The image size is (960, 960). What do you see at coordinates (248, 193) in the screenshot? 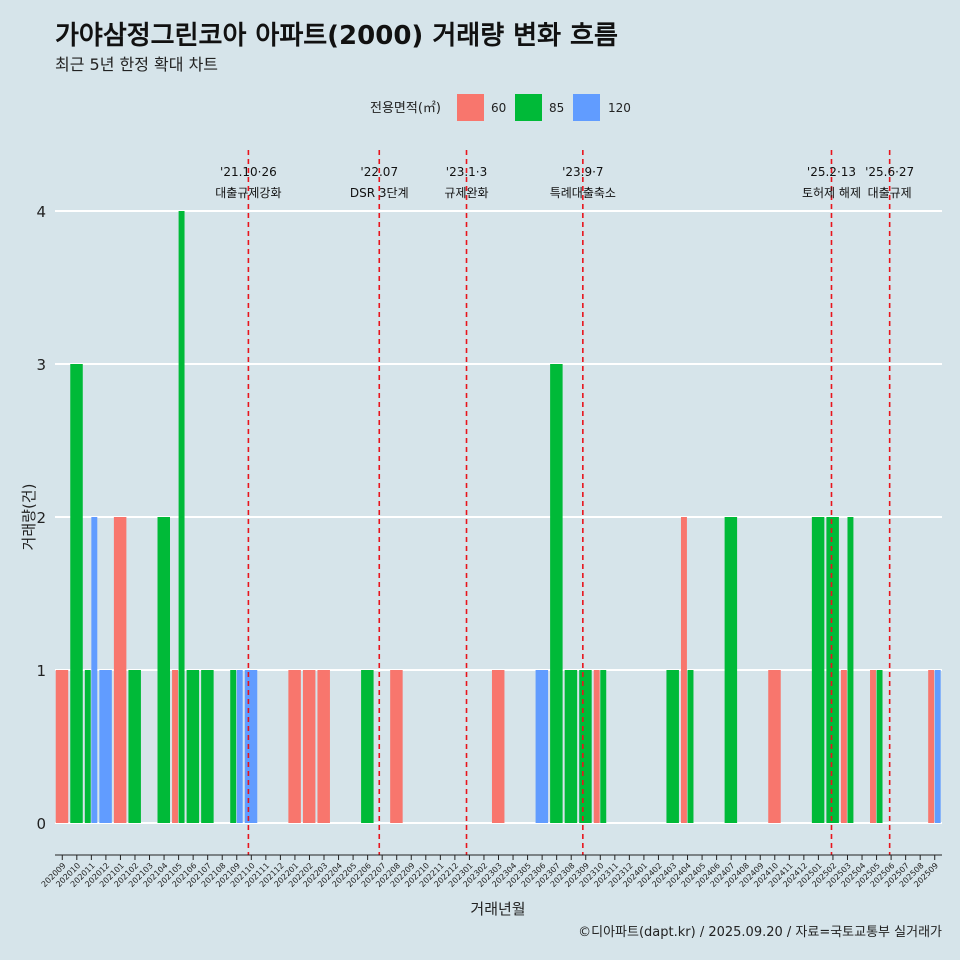
I see `event-label: 대출규제강화` at bounding box center [248, 193].